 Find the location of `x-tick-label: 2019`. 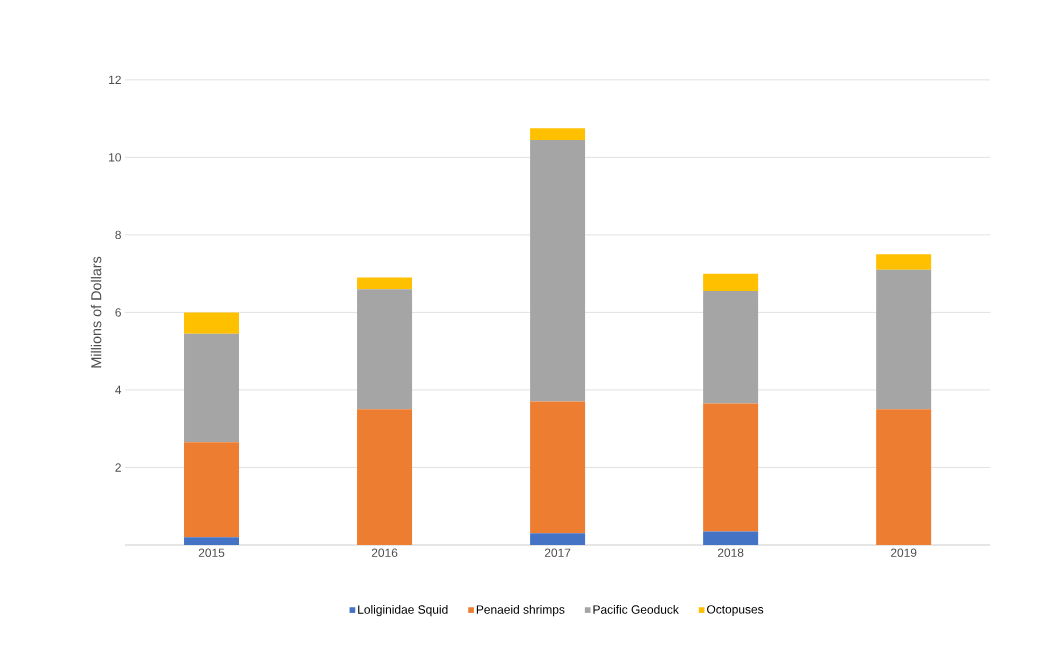

x-tick-label: 2019 is located at coordinates (903, 552).